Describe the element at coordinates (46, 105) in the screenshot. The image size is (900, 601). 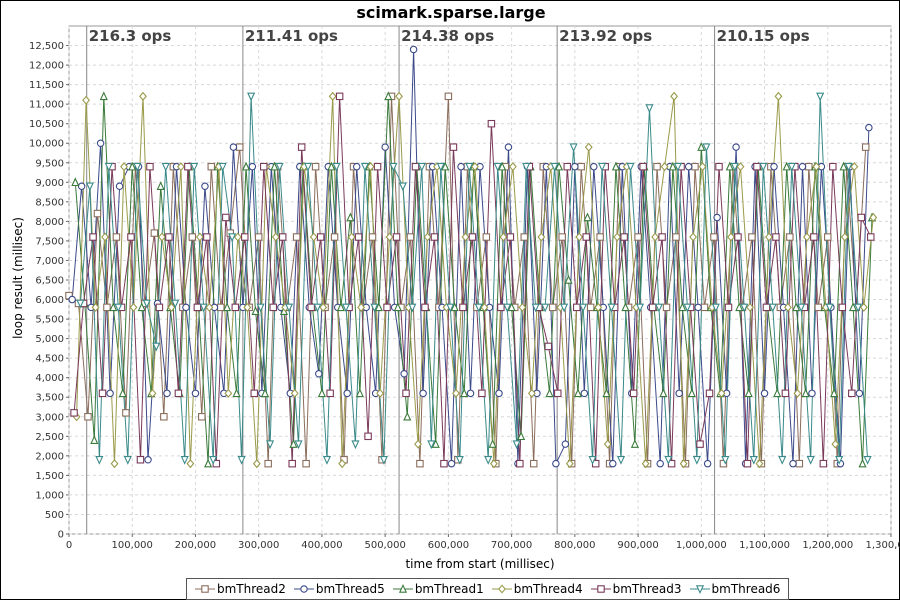
I see `y-tick-label: 11,000` at that location.